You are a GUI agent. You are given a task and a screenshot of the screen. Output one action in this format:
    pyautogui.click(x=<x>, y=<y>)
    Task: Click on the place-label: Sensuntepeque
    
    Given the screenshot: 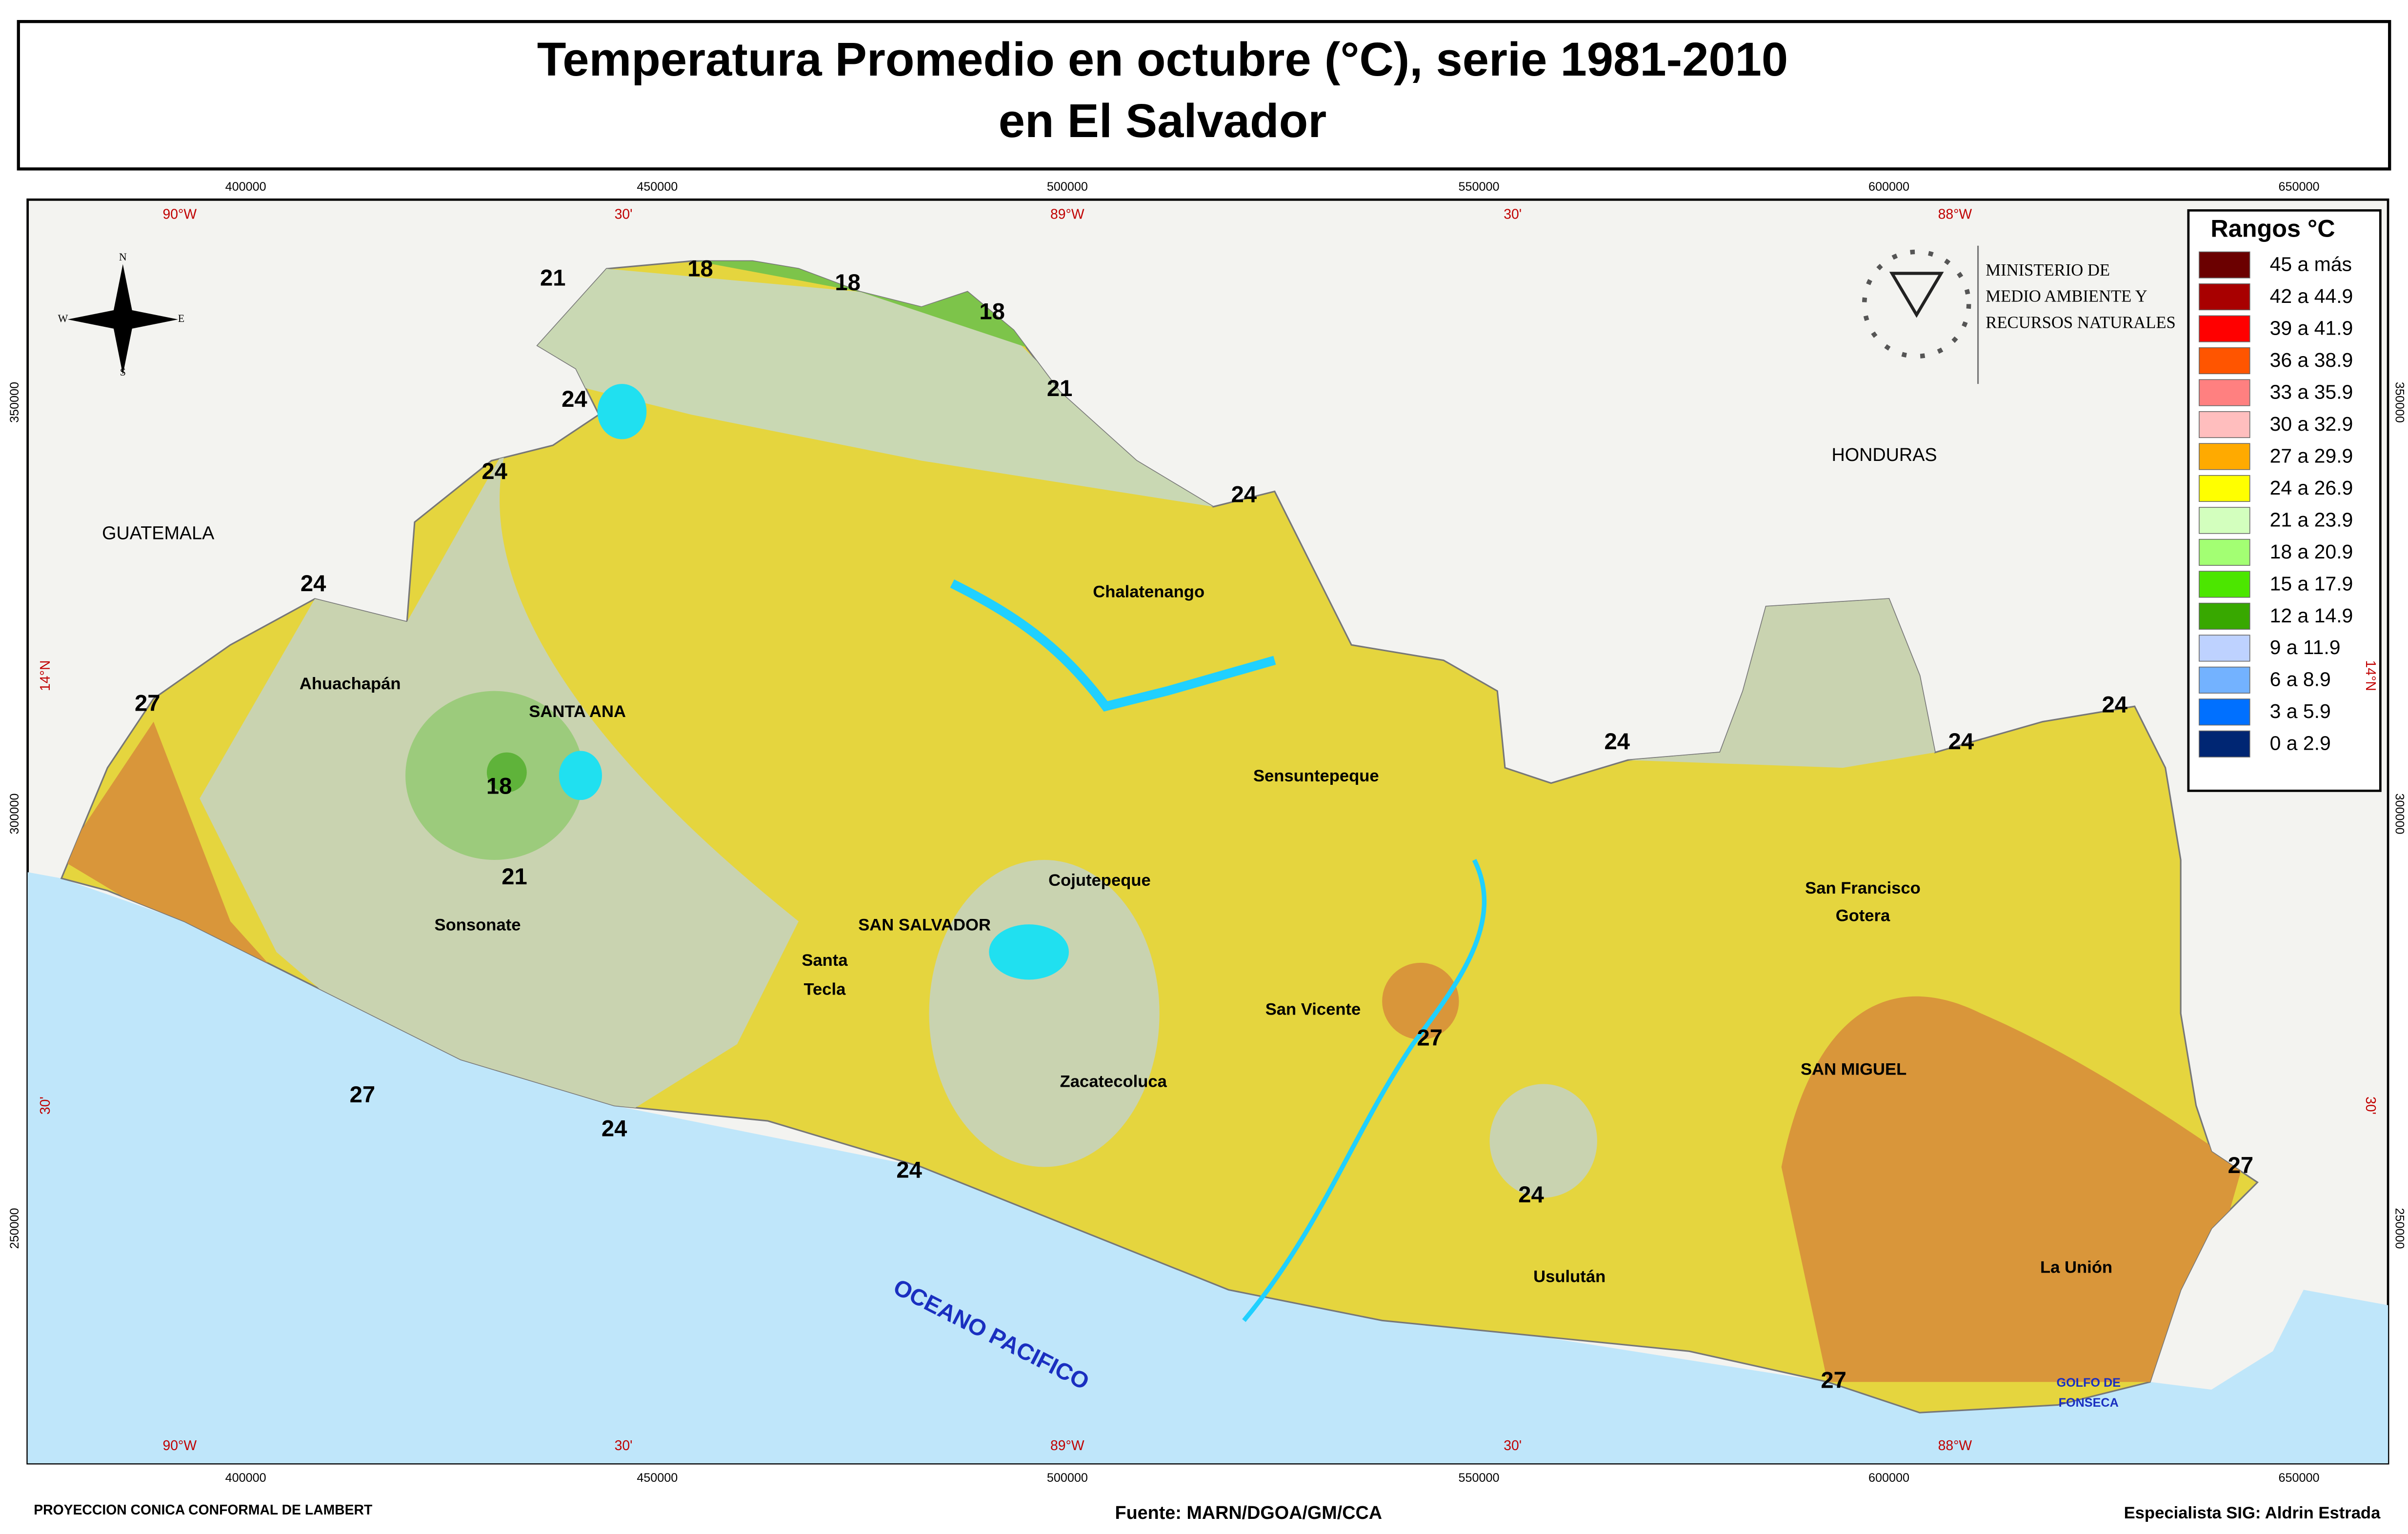 What is the action you would take?
    pyautogui.click(x=1316, y=776)
    